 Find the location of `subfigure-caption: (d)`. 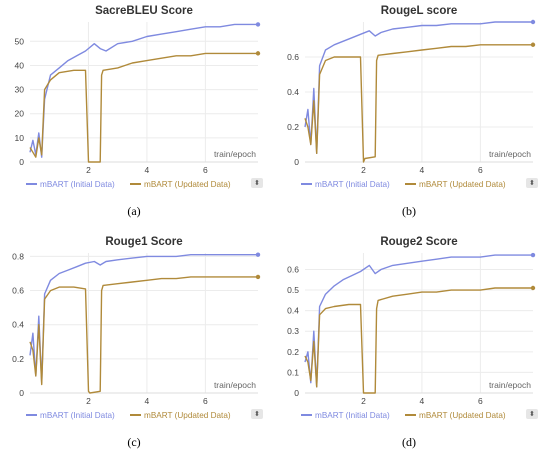

subfigure-caption: (d) is located at coordinates (409, 442).